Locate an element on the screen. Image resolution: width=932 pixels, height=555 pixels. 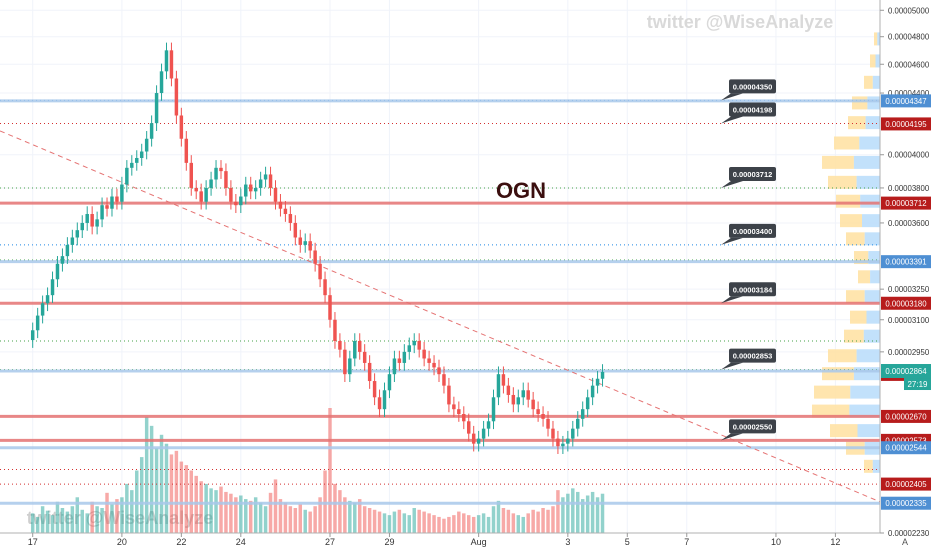
countdown-box is located at coordinates (917, 384).